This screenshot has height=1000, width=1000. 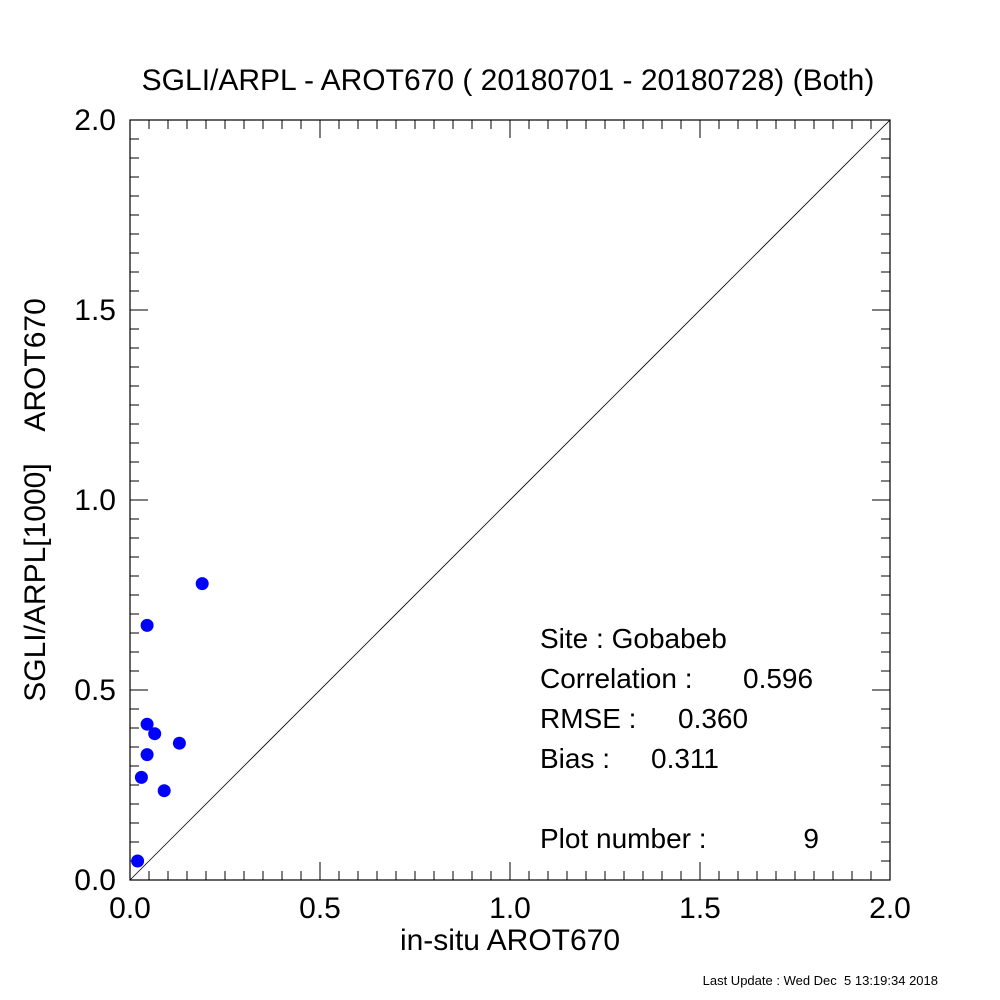 What do you see at coordinates (35, 500) in the screenshot?
I see `y-axis-label: SGLI/ARPL[1000] AROT670` at bounding box center [35, 500].